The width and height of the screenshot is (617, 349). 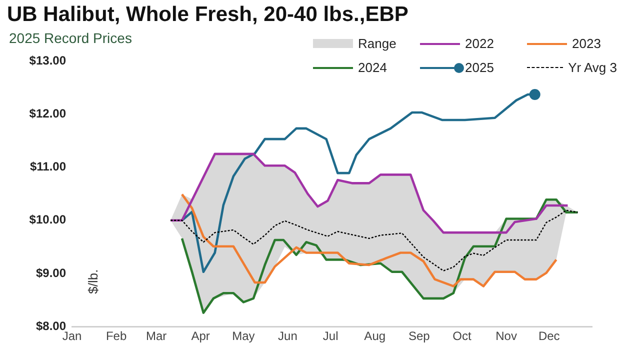 What do you see at coordinates (377, 43) in the screenshot?
I see `legend-label: Range` at bounding box center [377, 43].